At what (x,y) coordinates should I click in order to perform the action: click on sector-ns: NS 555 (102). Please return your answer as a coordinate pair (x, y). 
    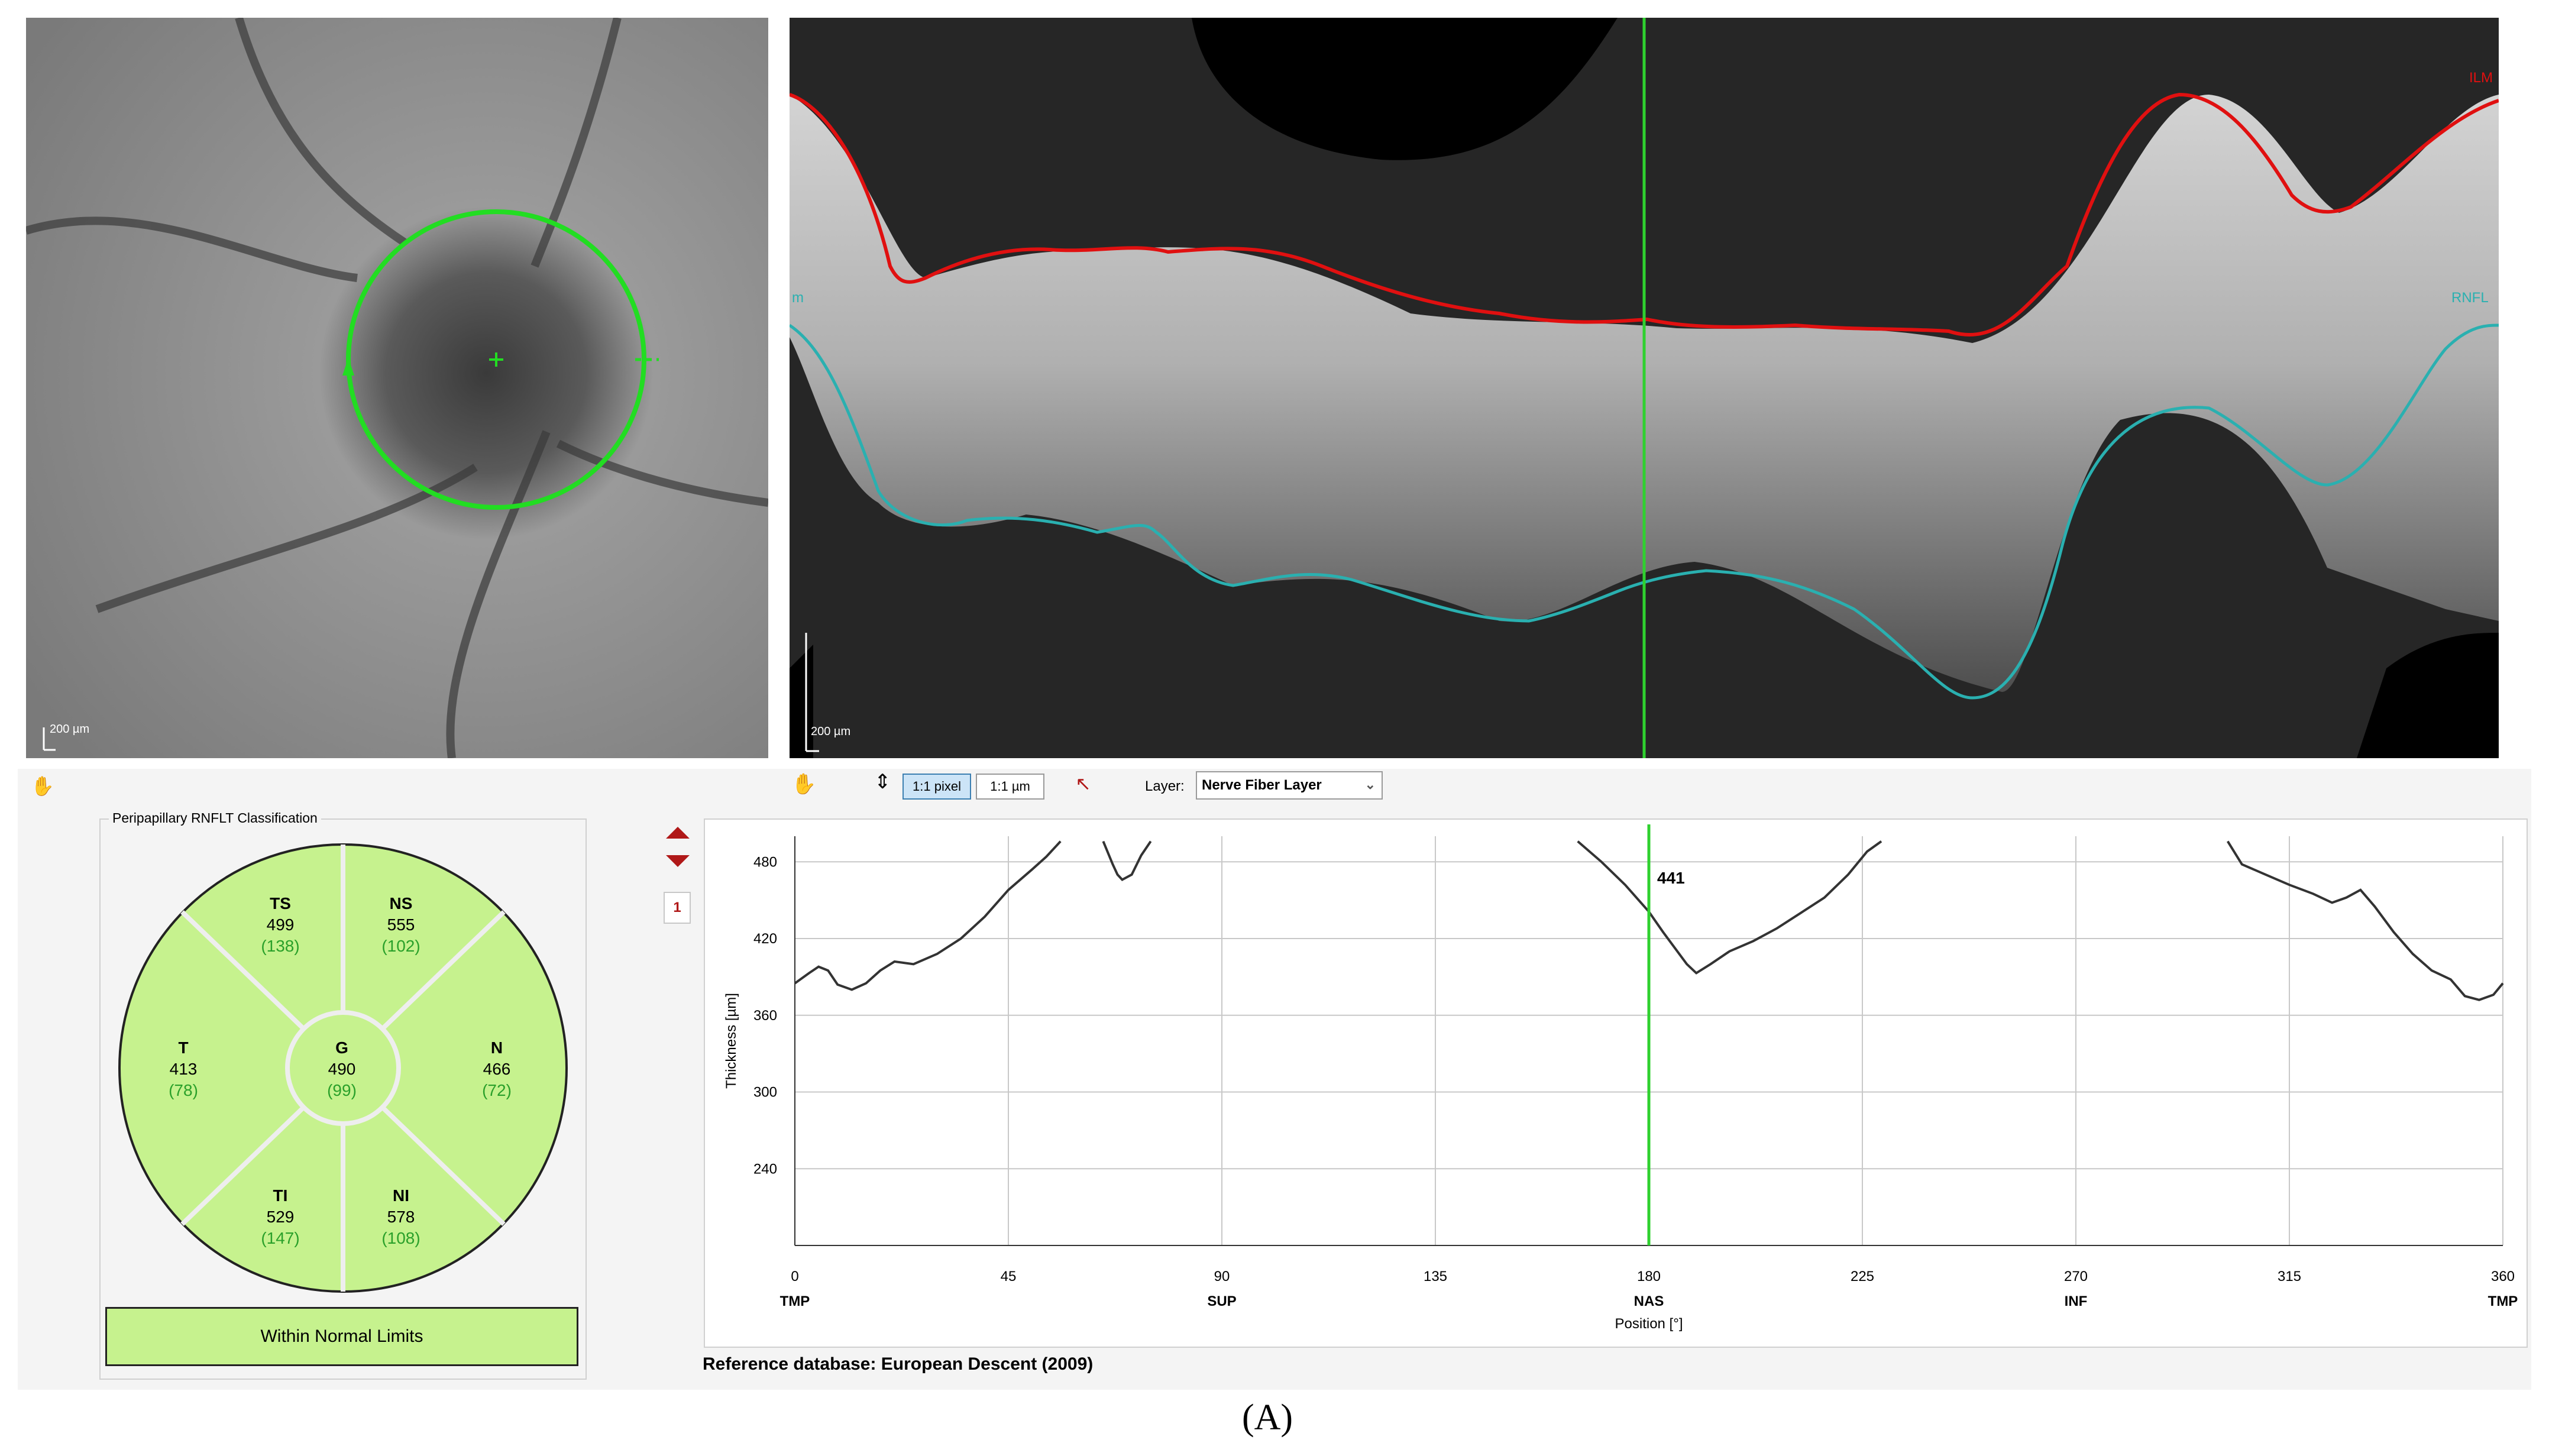
    Looking at the image, I should click on (401, 925).